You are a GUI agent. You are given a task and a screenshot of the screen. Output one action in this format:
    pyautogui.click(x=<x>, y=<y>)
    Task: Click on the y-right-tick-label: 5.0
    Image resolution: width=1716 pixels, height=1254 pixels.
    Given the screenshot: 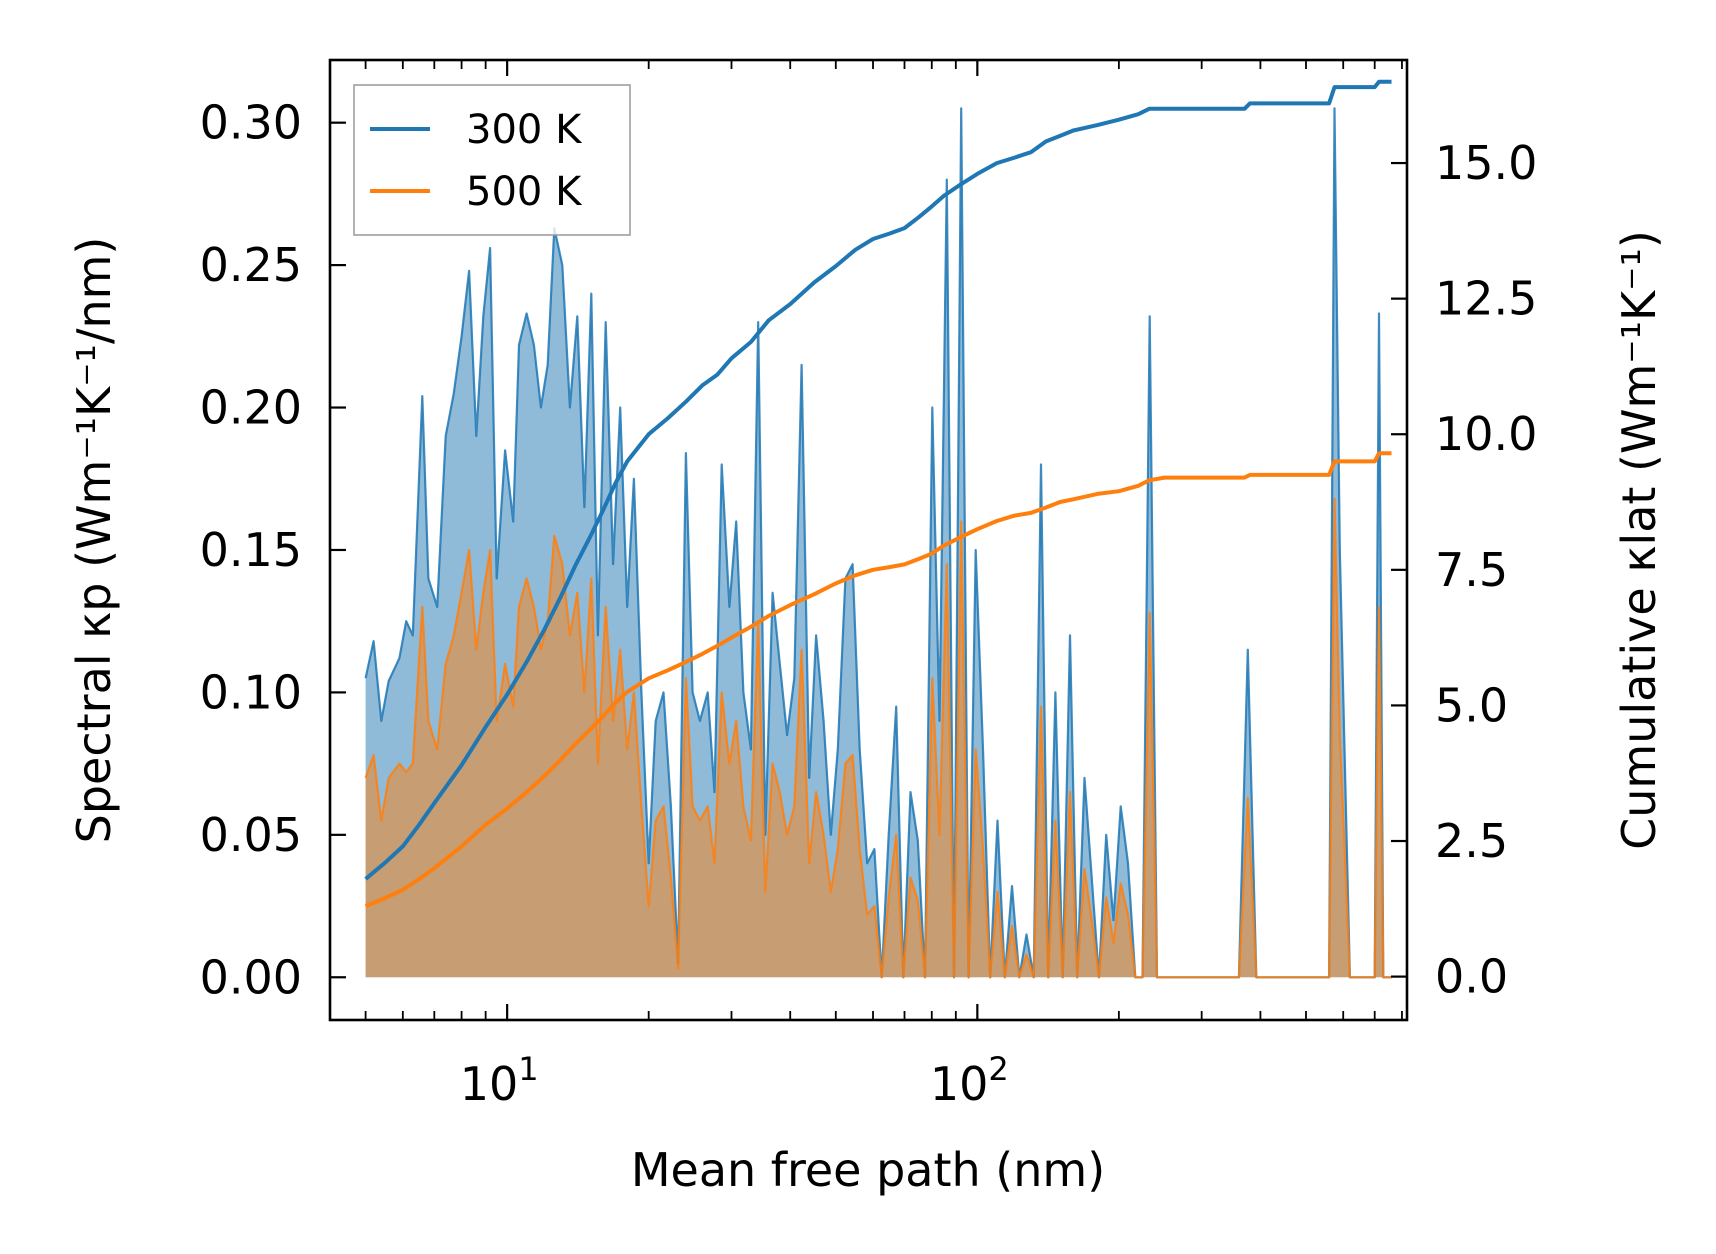 What is the action you would take?
    pyautogui.click(x=1471, y=705)
    